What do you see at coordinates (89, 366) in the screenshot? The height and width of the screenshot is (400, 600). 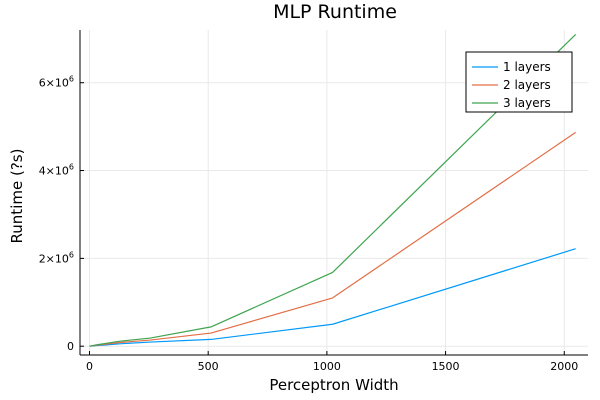 I see `x-tick-label: 0` at bounding box center [89, 366].